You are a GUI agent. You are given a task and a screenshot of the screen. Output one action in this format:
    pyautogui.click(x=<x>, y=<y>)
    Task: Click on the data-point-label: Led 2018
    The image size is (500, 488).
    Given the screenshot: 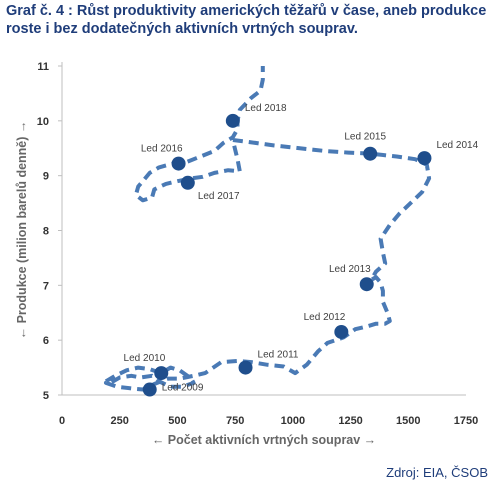 What is the action you would take?
    pyautogui.click(x=266, y=108)
    